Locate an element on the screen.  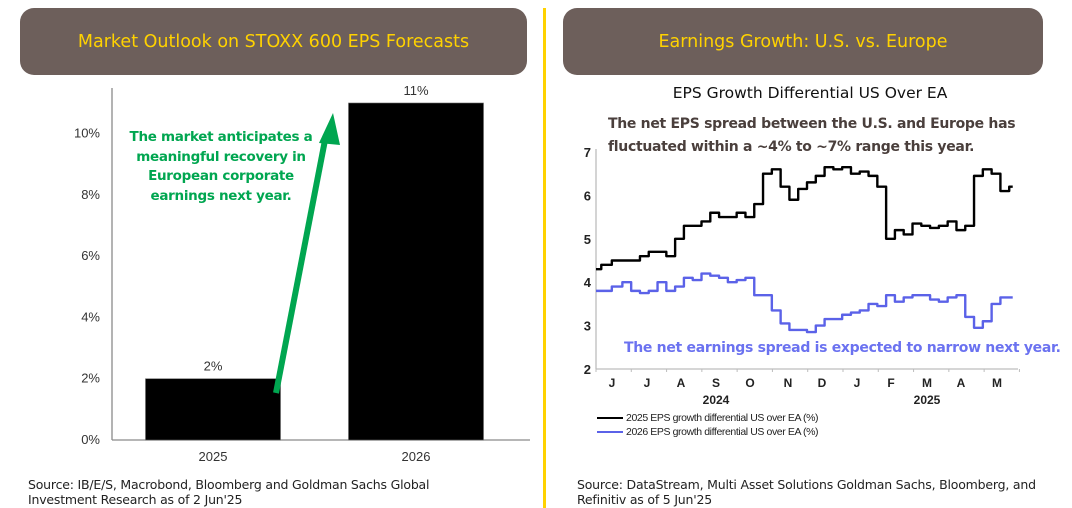
y-tick-label: 4% is located at coordinates (90, 316).